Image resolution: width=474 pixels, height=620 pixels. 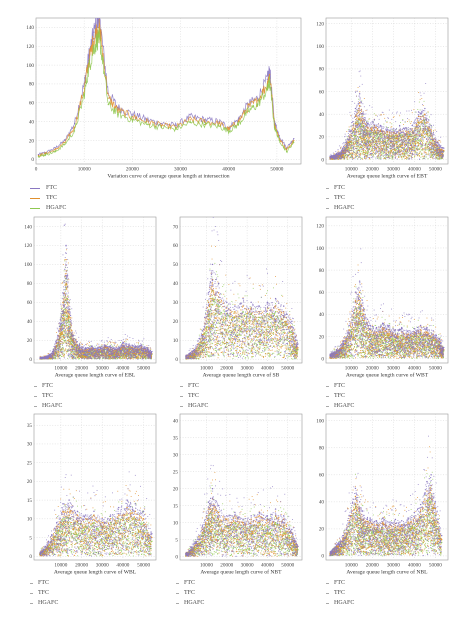 What do you see at coordinates (28, 265) in the screenshot?
I see `ebl-ytick-label: 100` at bounding box center [28, 265].